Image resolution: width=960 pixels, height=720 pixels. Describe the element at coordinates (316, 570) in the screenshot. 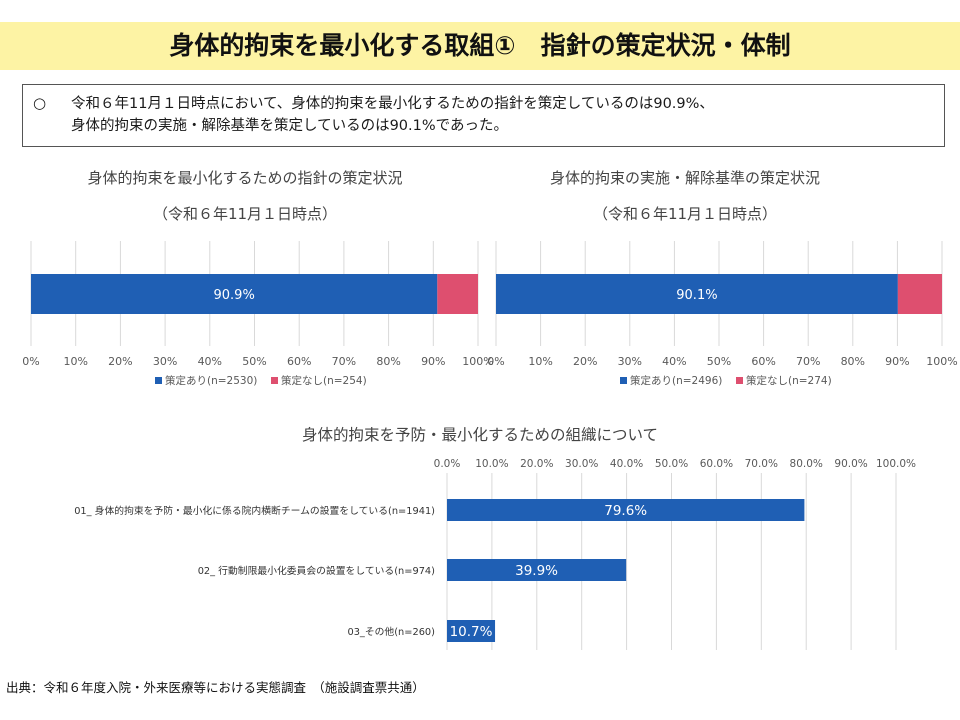

I see `chart3-category-label: 02_ 行動制限最小化委員会の設置をしている(n=974)` at that location.